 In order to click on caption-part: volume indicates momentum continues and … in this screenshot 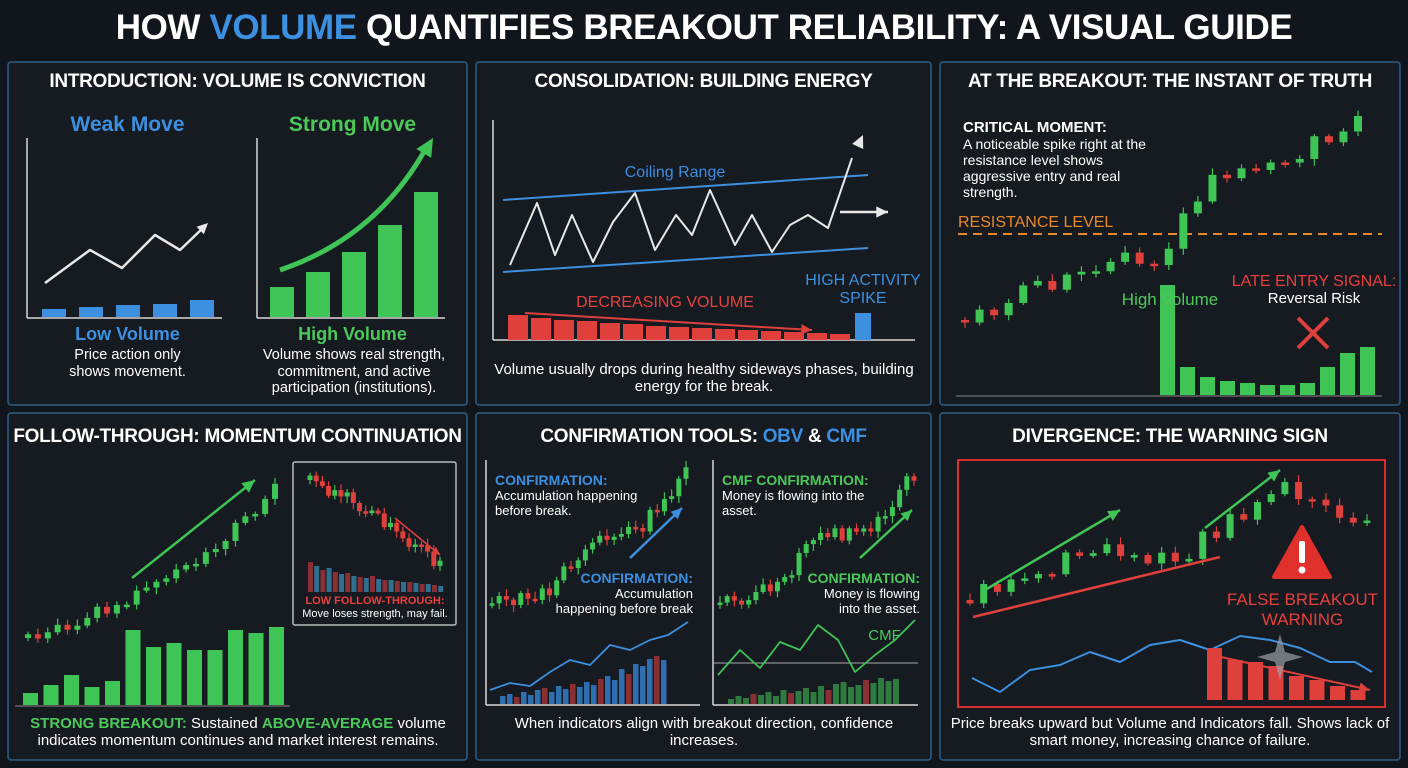, I will do `click(241, 732)`.